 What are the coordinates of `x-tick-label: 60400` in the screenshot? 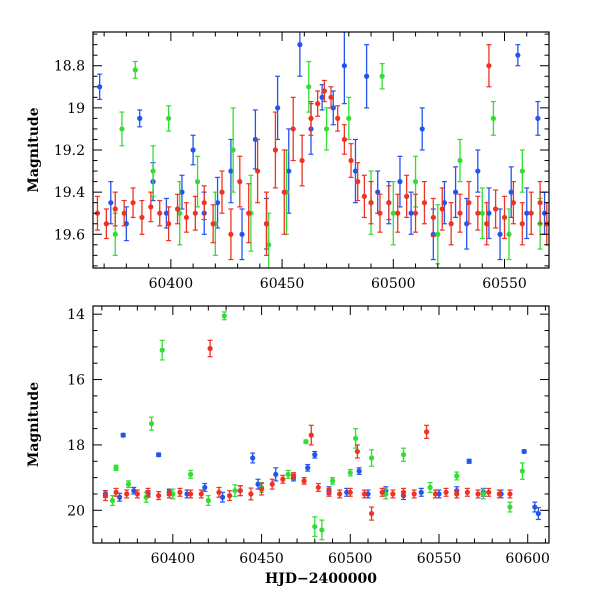 It's located at (171, 284).